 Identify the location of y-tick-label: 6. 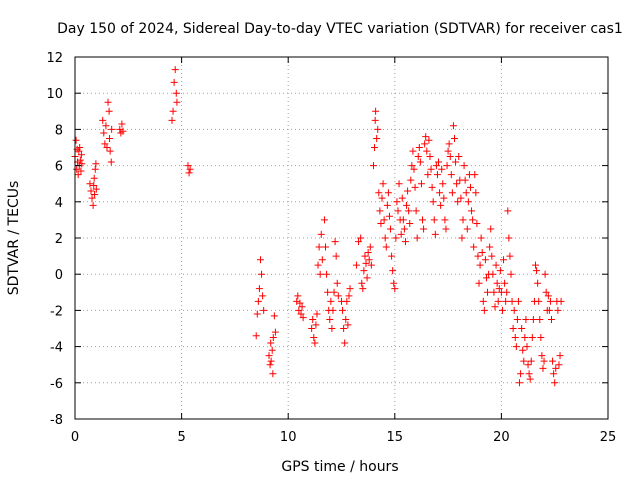
(59, 167).